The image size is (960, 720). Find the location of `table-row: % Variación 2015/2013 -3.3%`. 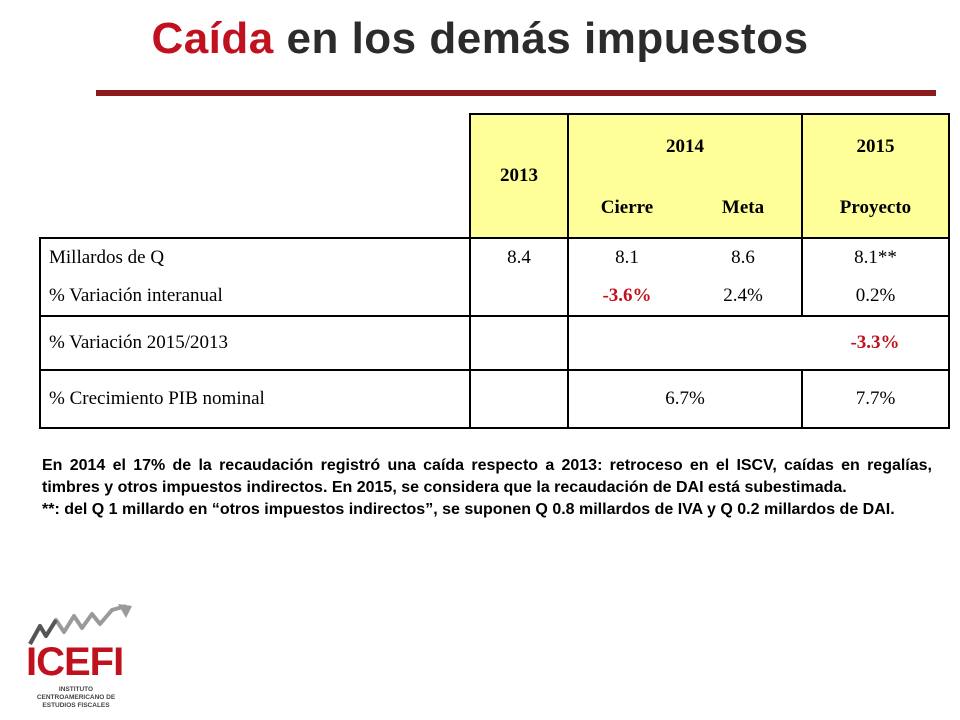

table-row: % Variación 2015/2013 -3.3% is located at coordinates (494, 342).